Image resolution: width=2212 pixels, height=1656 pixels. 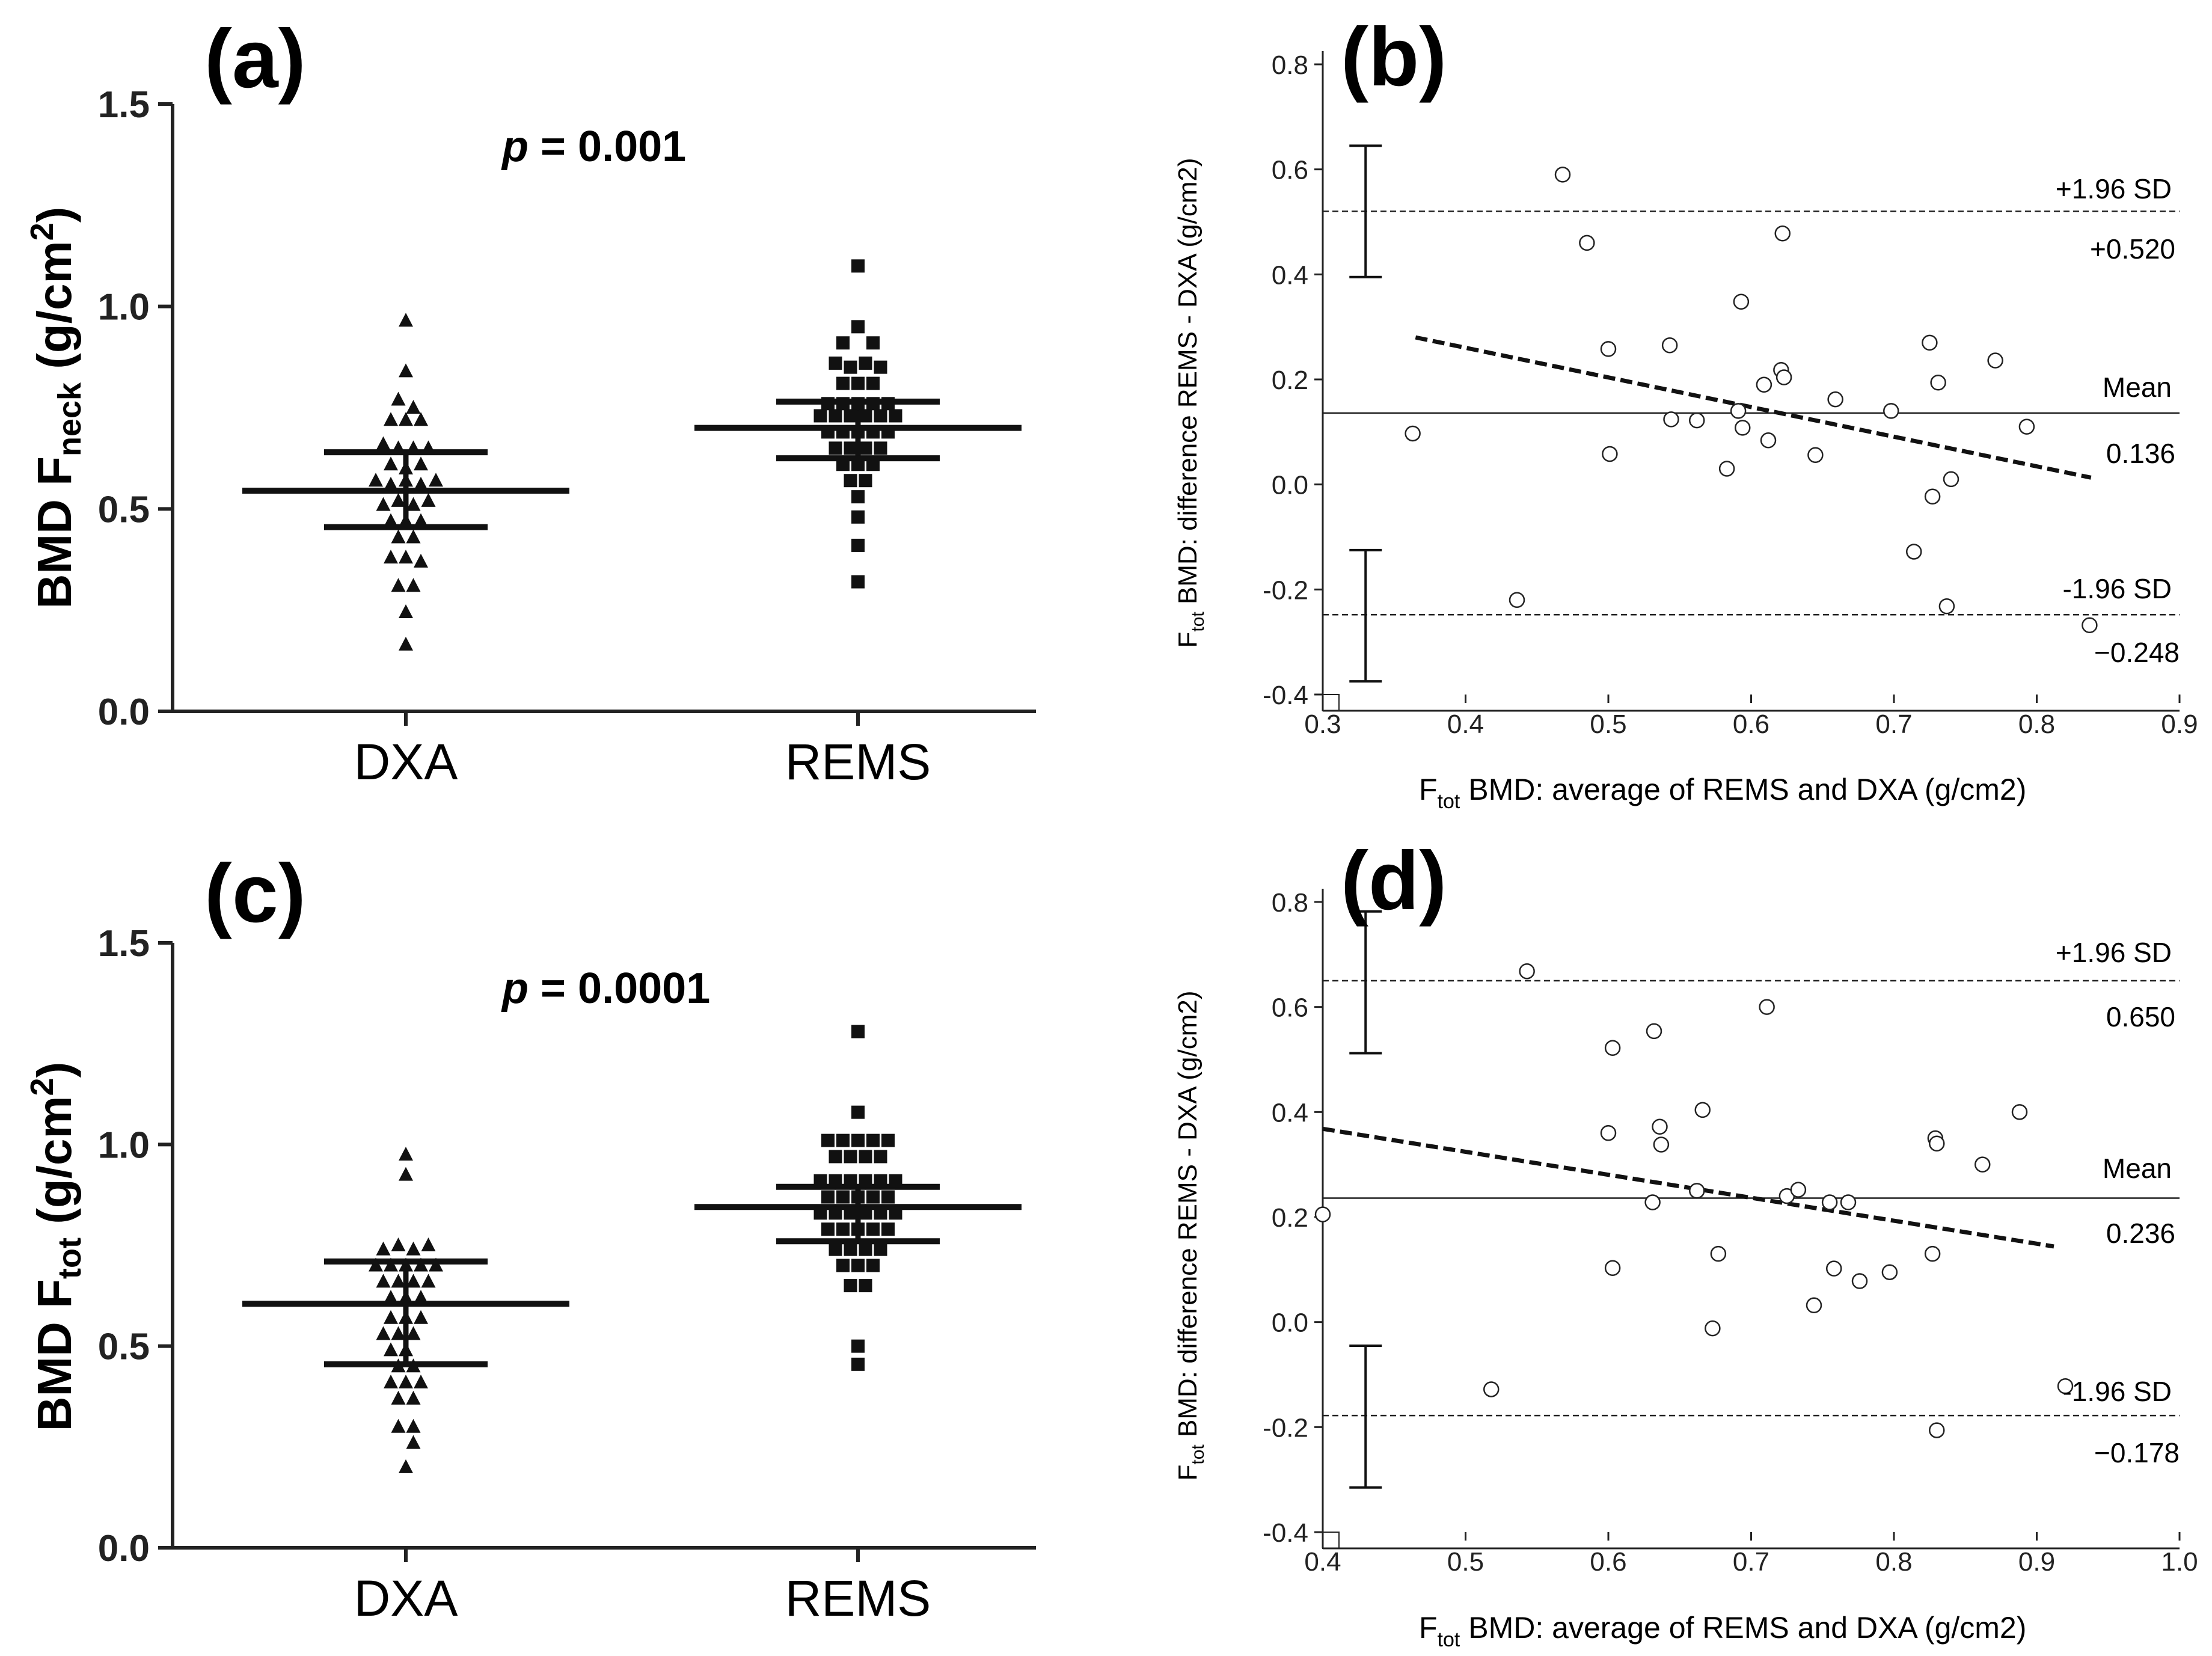 What do you see at coordinates (2114, 188) in the screenshot?
I see `upper-loa-label-b: +1.96 SD` at bounding box center [2114, 188].